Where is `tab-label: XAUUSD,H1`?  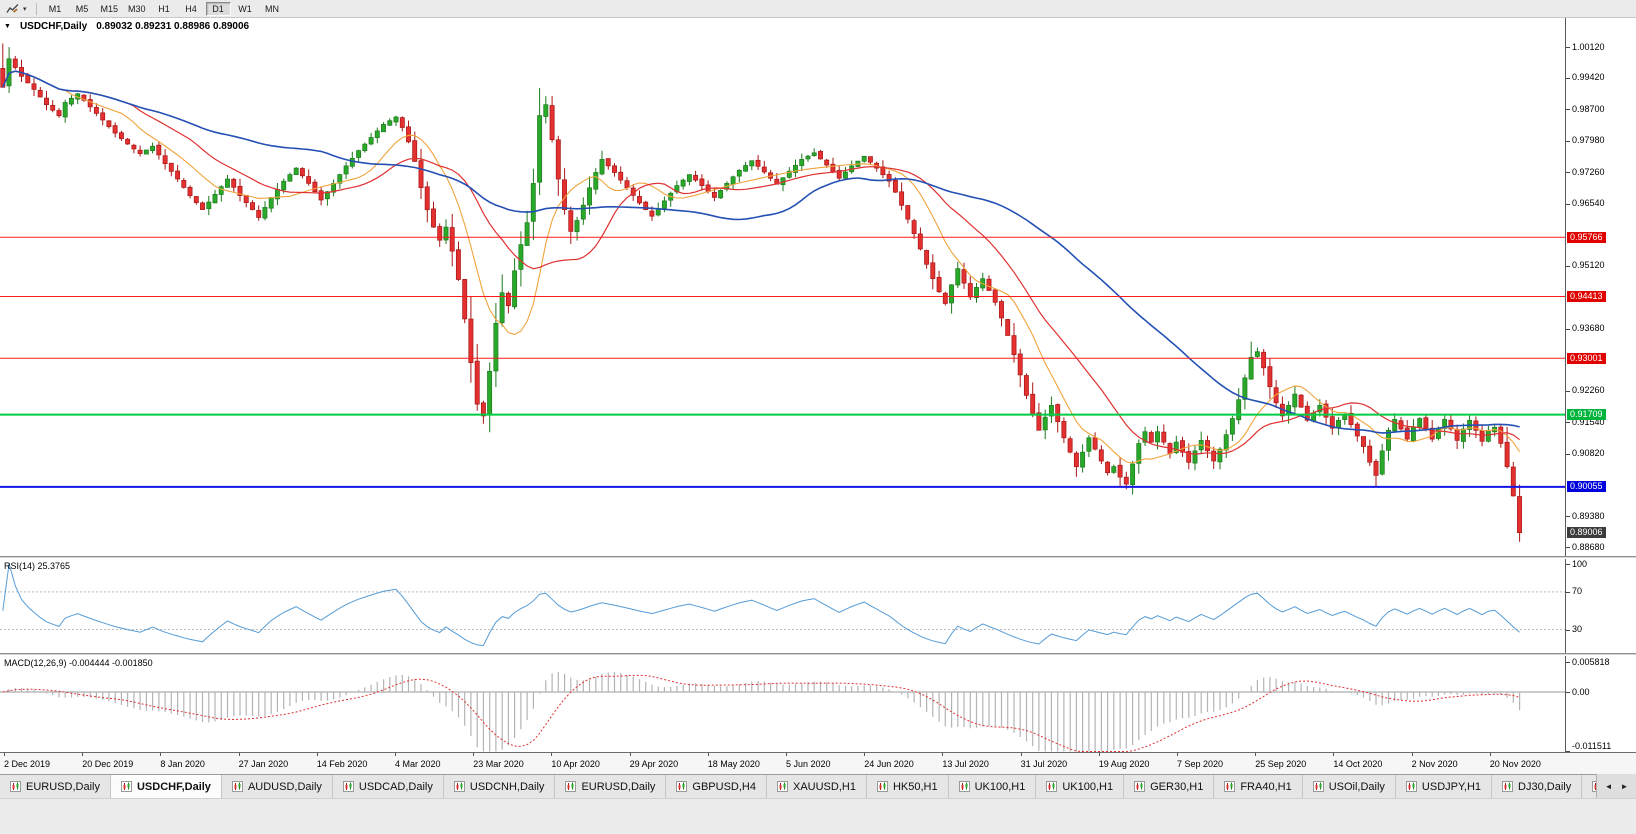
tab-label: XAUUSD,H1 is located at coordinates (824, 786).